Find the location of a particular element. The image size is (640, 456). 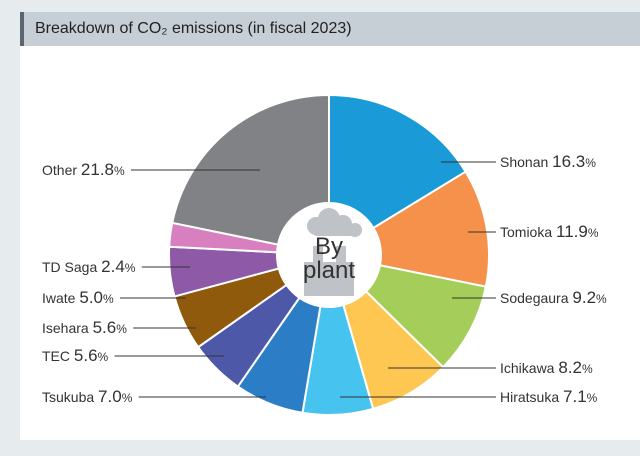

factory-icon is located at coordinates (333, 252).